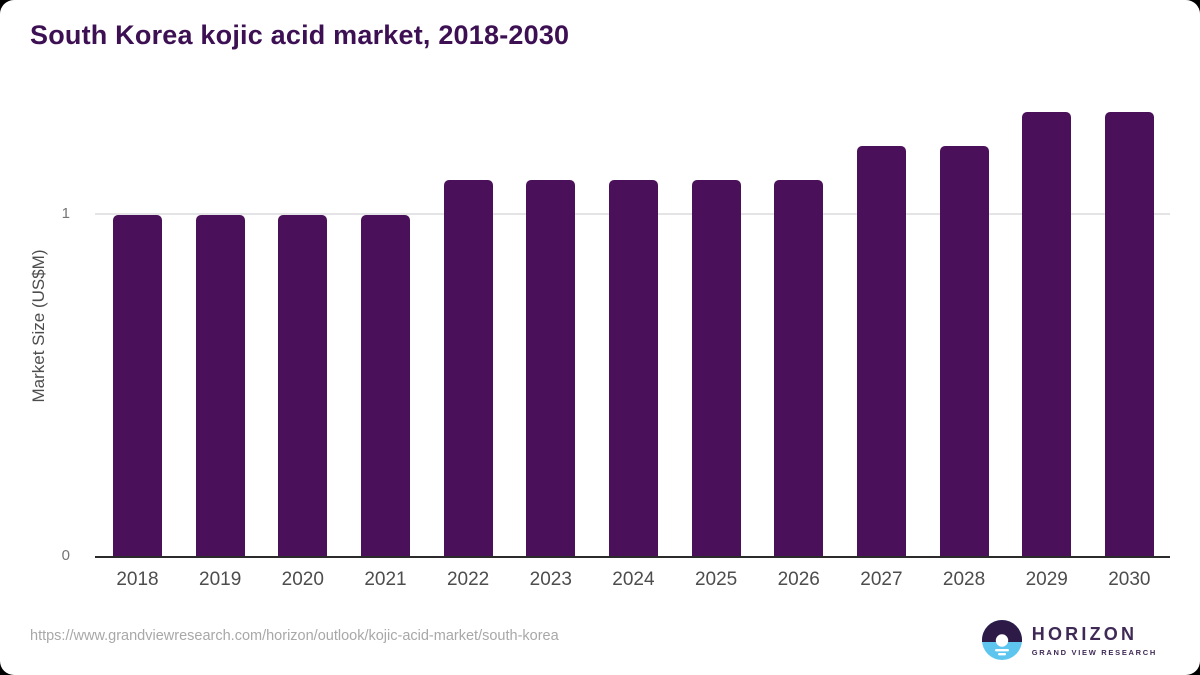 The image size is (1200, 675). I want to click on bar-column-2021: 2021, so click(385, 342).